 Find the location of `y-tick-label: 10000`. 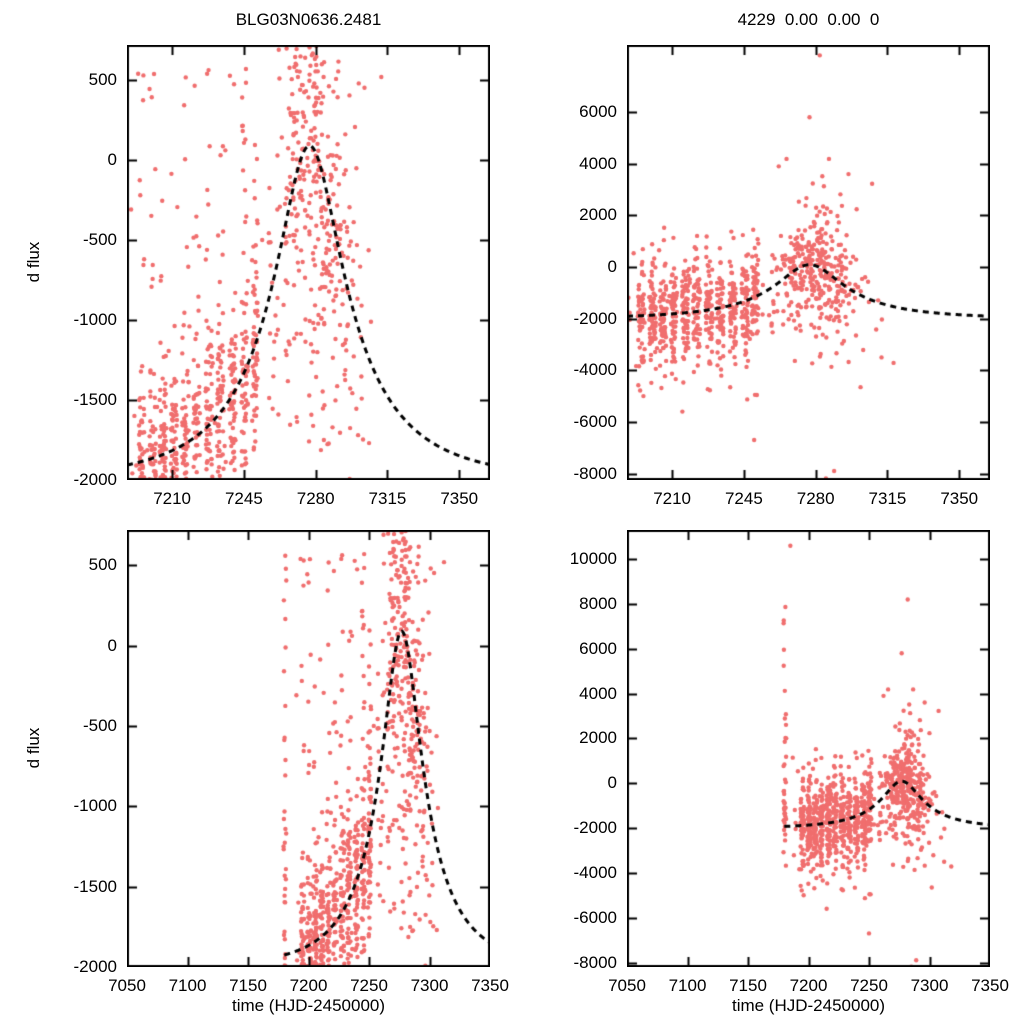

y-tick-label: 10000 is located at coordinates (593, 559).